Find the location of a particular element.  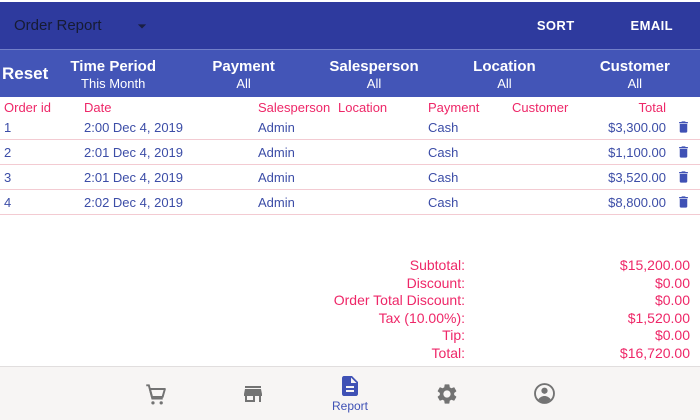

bottom-nav: Report is located at coordinates (350, 393).